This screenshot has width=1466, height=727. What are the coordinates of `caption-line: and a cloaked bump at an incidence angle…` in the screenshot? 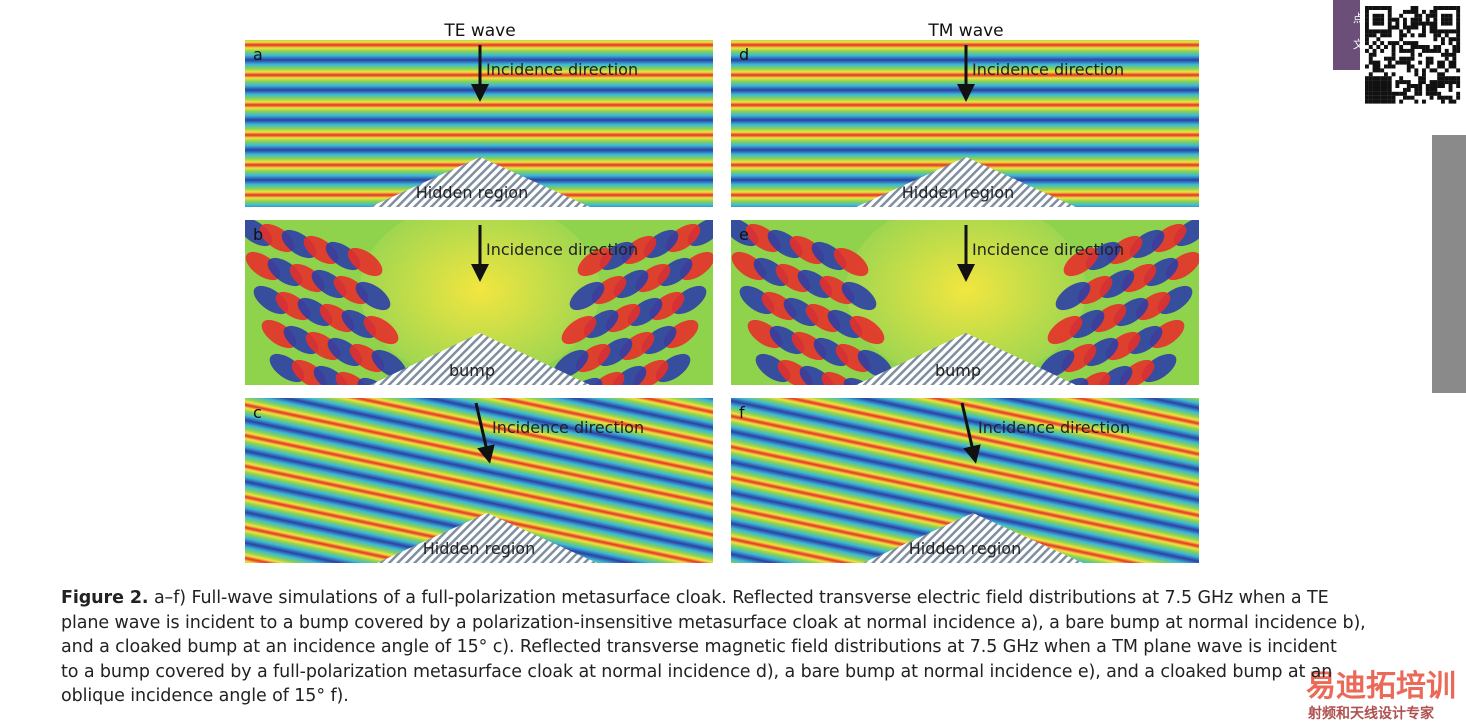 It's located at (699, 647).